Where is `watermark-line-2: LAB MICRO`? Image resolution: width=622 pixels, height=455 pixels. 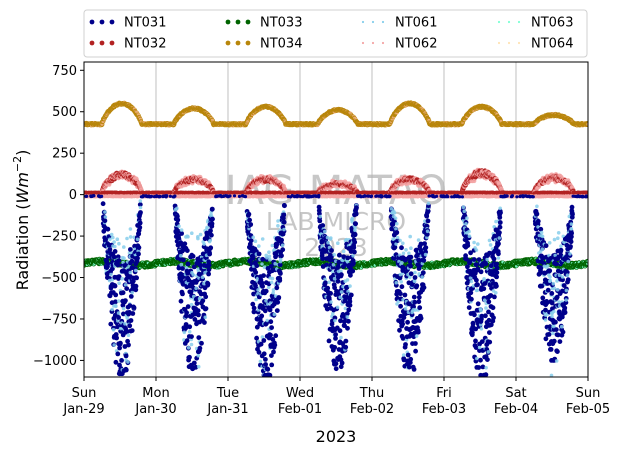 watermark-line-2: LAB MICRO is located at coordinates (336, 221).